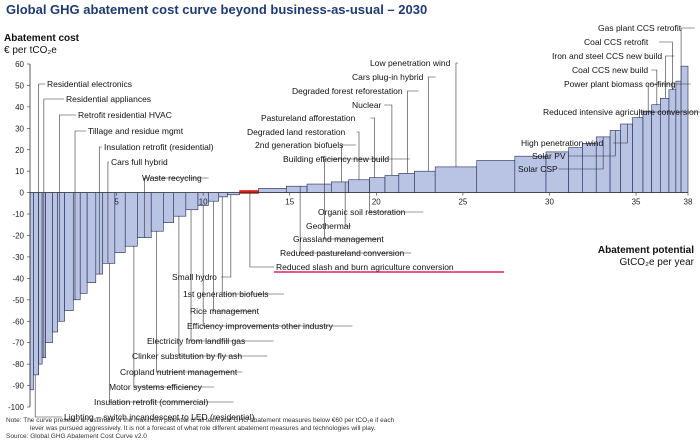 The image size is (700, 447). Describe the element at coordinates (19, 64) in the screenshot. I see `y-tick-label: 60` at that location.